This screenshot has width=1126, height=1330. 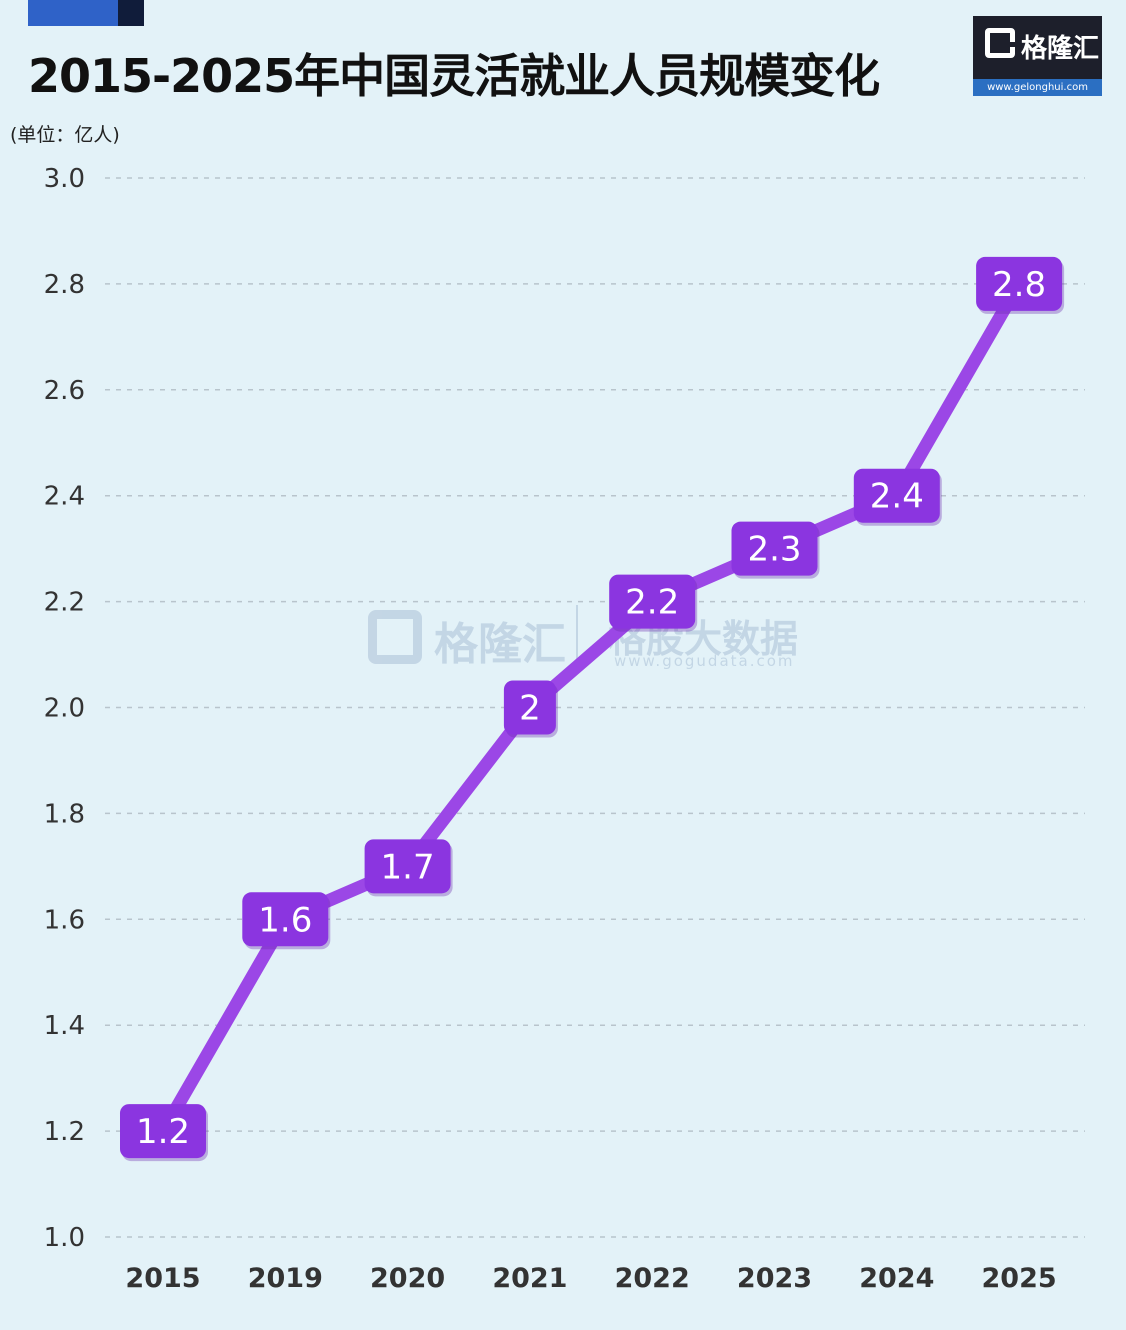 I want to click on chart-title: 2015-2025年中国灵活就业人员规模变化, so click(x=454, y=76).